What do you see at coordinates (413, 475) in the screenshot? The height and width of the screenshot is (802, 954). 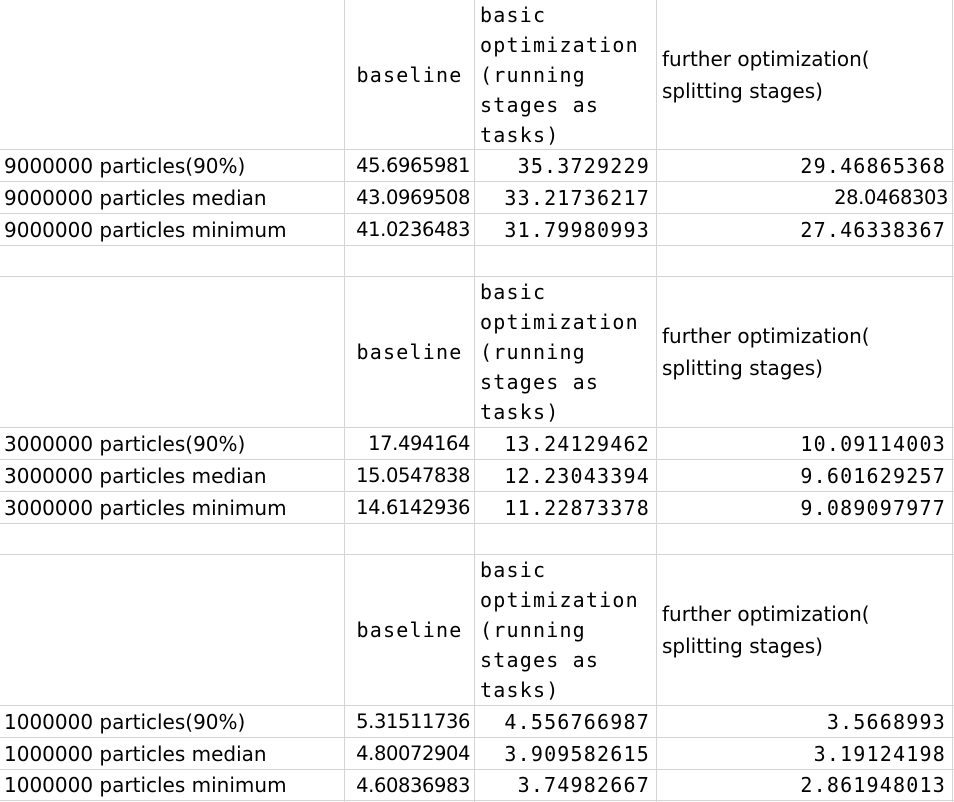 I see `baseline-cell: 15.0547838` at bounding box center [413, 475].